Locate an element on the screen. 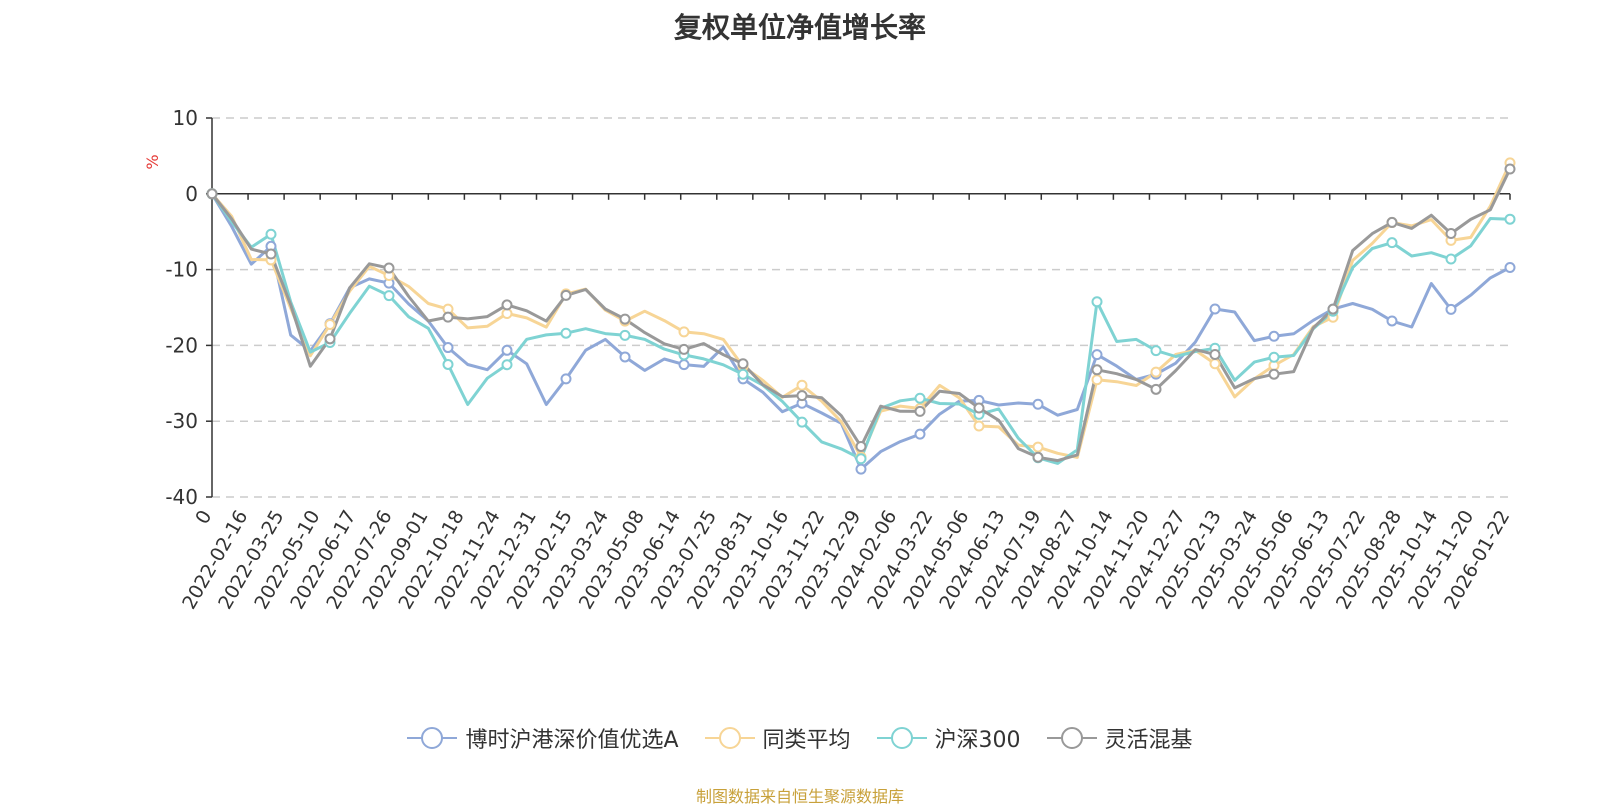 The image size is (1600, 807). y-tick-label: -40 is located at coordinates (181, 497).